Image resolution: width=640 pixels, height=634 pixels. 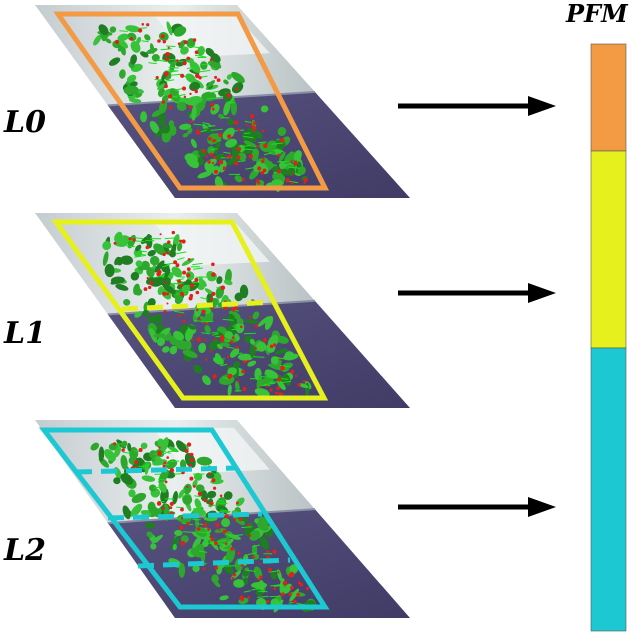 I want to click on pfm-bar: PFM, so click(x=597, y=316).